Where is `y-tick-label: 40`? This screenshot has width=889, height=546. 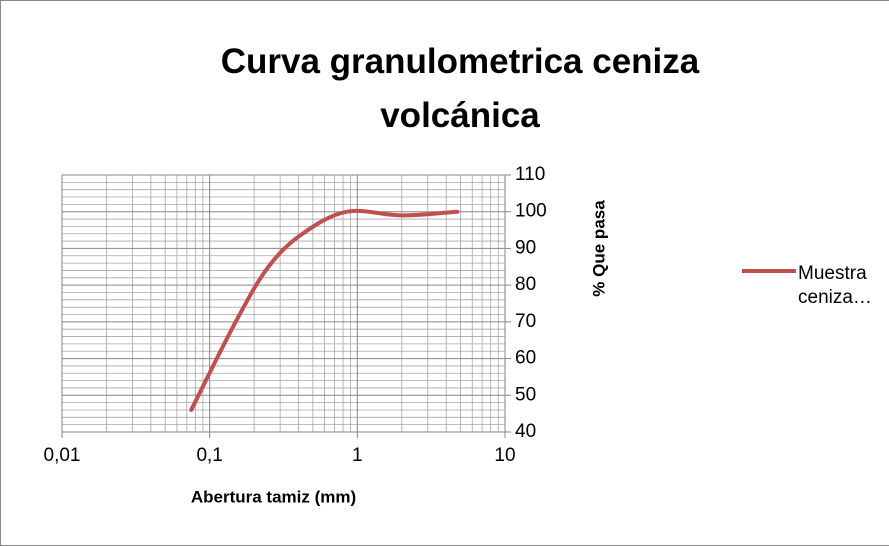 y-tick-label: 40 is located at coordinates (525, 431).